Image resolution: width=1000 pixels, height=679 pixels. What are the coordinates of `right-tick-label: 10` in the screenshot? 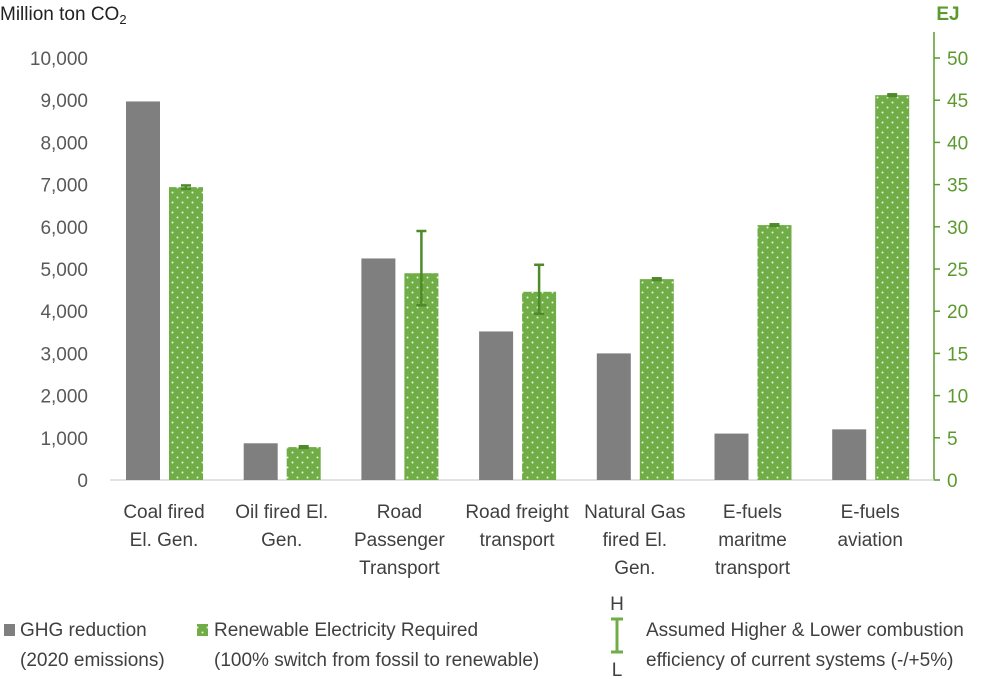 It's located at (957, 397).